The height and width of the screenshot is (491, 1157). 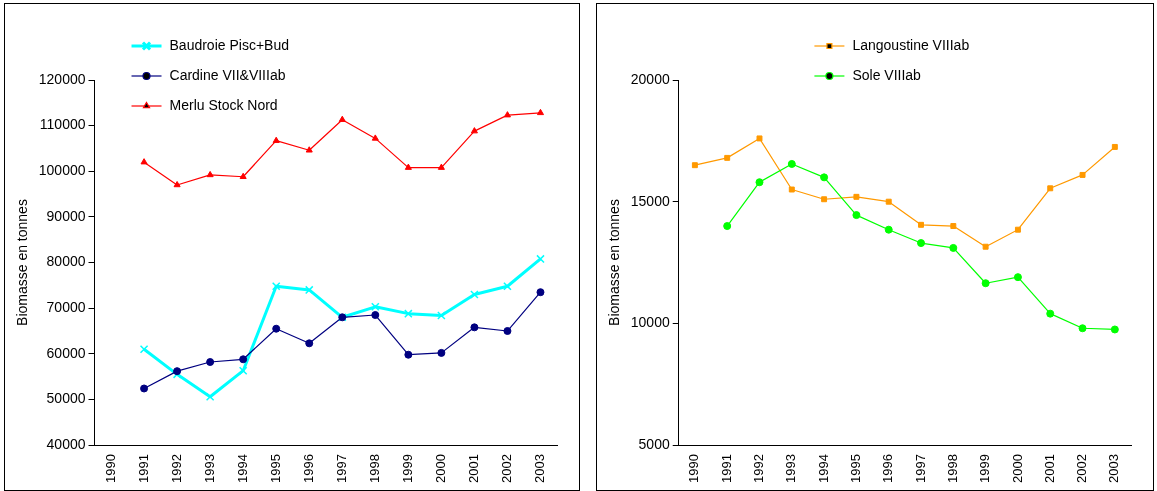 What do you see at coordinates (223, 104) in the screenshot?
I see `legend-label: Merlu Stock Nord` at bounding box center [223, 104].